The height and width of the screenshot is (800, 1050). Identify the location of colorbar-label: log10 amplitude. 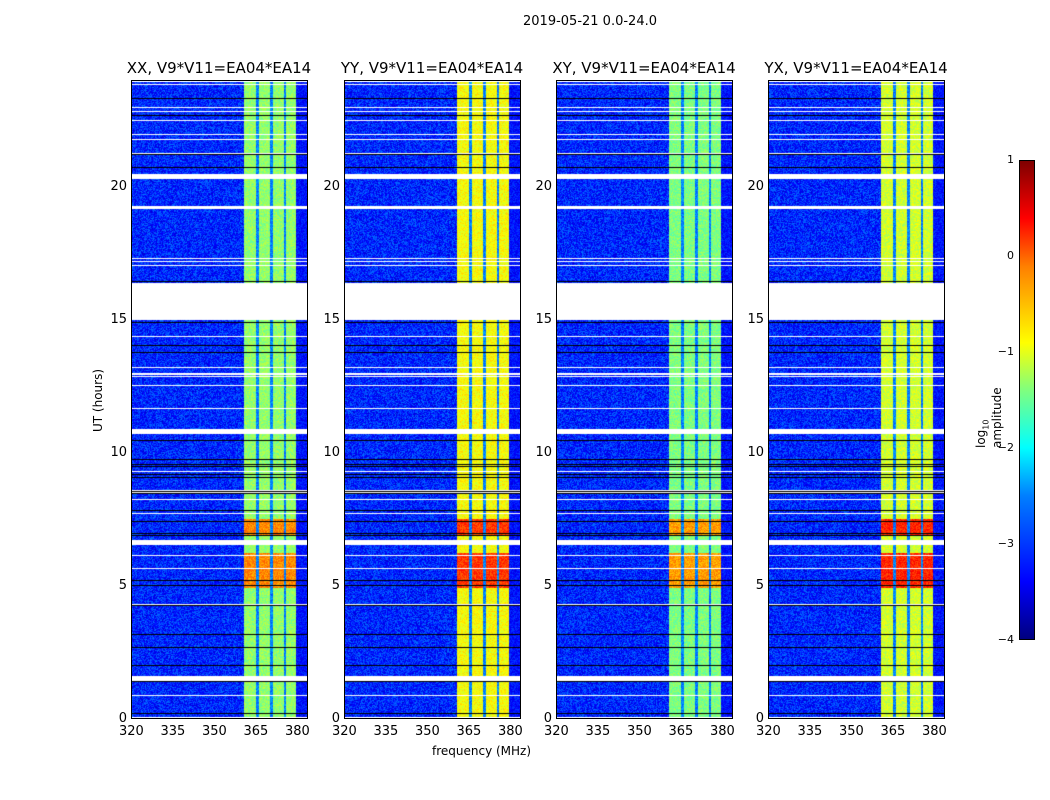
(989, 417).